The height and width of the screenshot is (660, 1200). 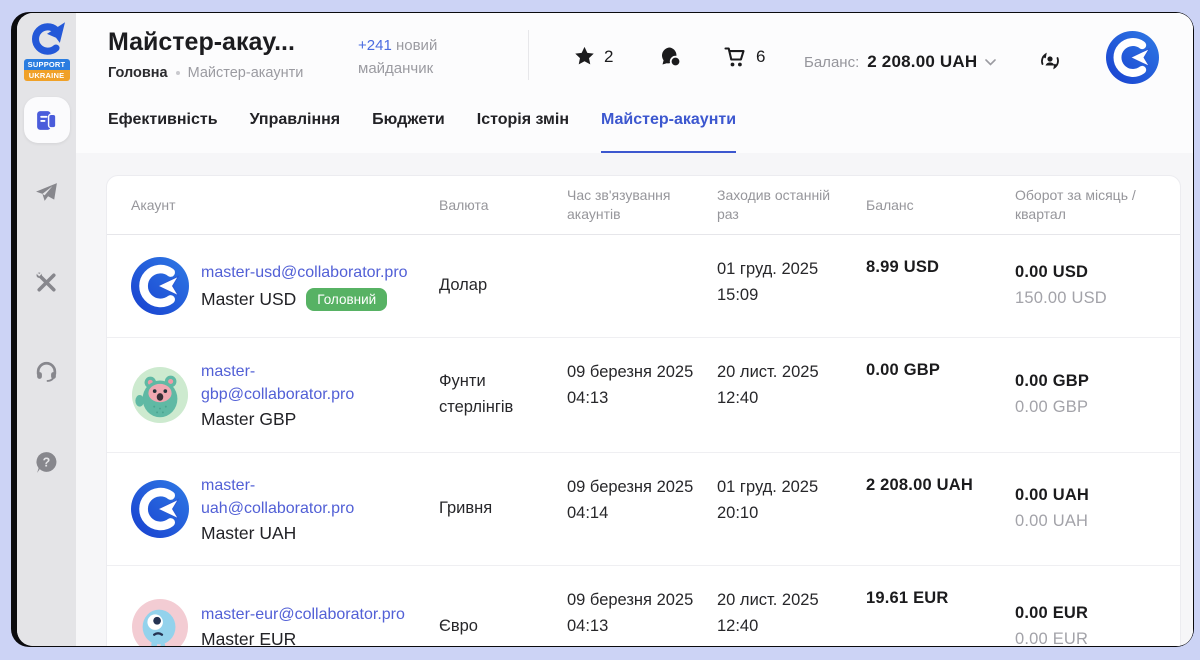 What do you see at coordinates (903, 267) in the screenshot?
I see `balance-cell: 8.99 USD` at bounding box center [903, 267].